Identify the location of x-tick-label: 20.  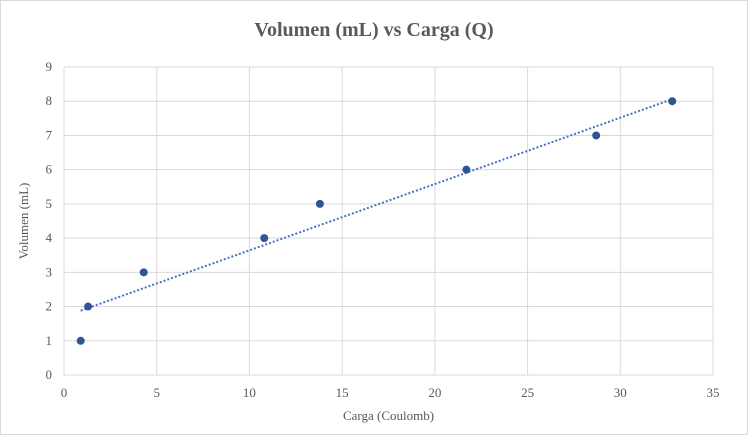
(434, 392).